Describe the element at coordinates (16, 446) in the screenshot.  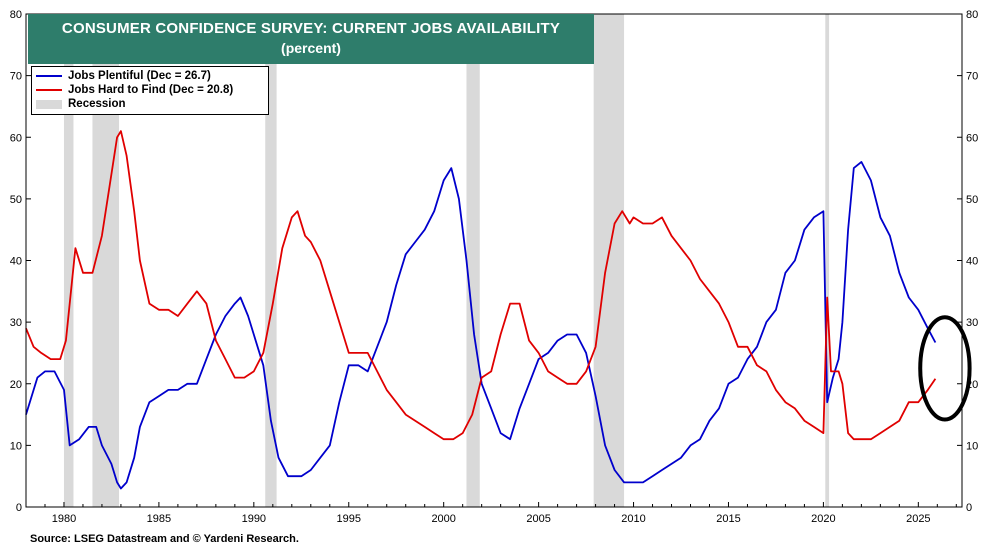
I see `y-tick-label-left-10: 10` at that location.